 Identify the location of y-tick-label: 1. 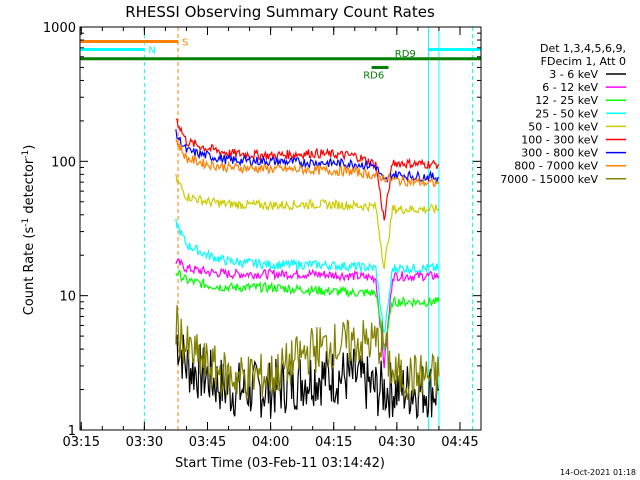
(72, 431).